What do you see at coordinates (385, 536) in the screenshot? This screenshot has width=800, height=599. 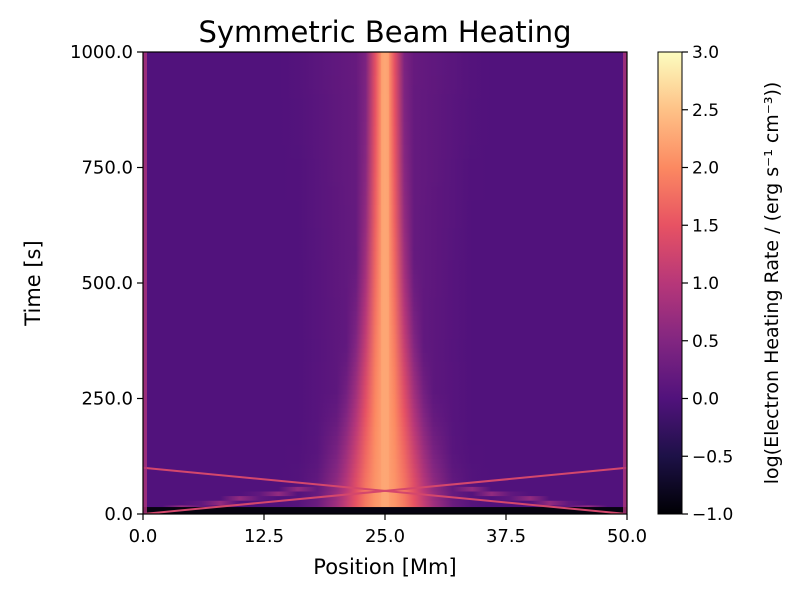 I see `x-tick-label: 25.0` at bounding box center [385, 536].